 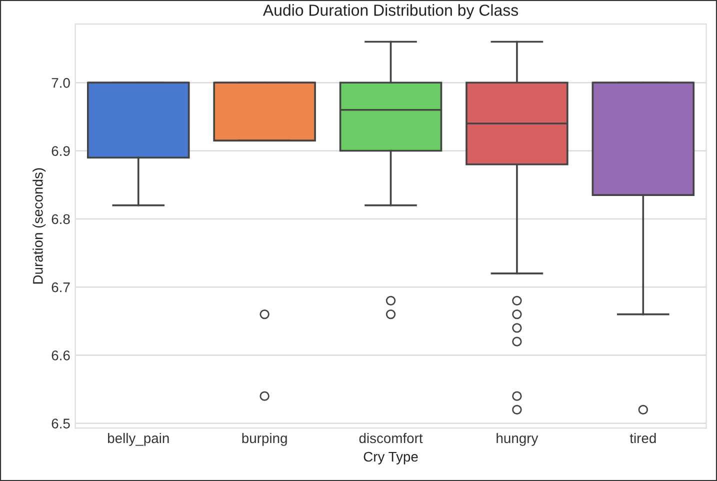 What do you see at coordinates (39, 226) in the screenshot?
I see `y-axis-title: Duration (seconds)` at bounding box center [39, 226].